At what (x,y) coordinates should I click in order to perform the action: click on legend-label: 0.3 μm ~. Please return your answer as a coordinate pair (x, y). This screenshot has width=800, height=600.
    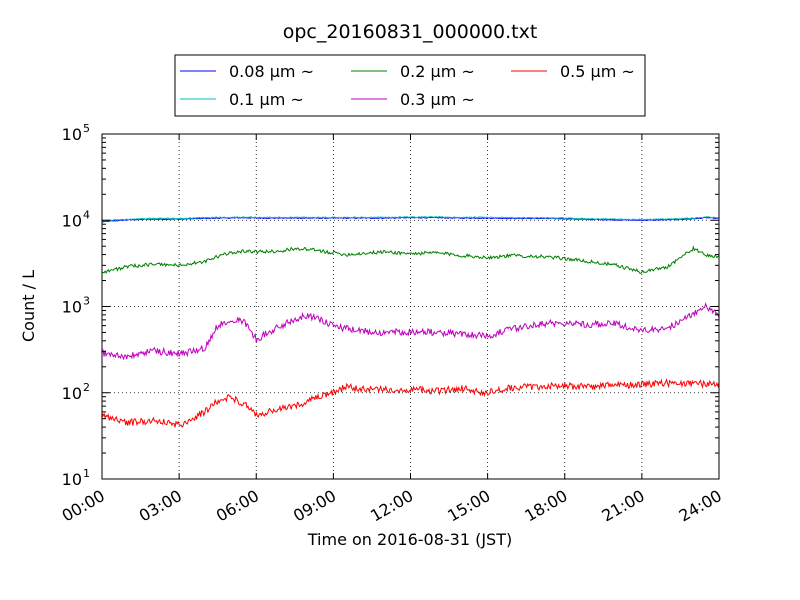
    Looking at the image, I should click on (437, 99).